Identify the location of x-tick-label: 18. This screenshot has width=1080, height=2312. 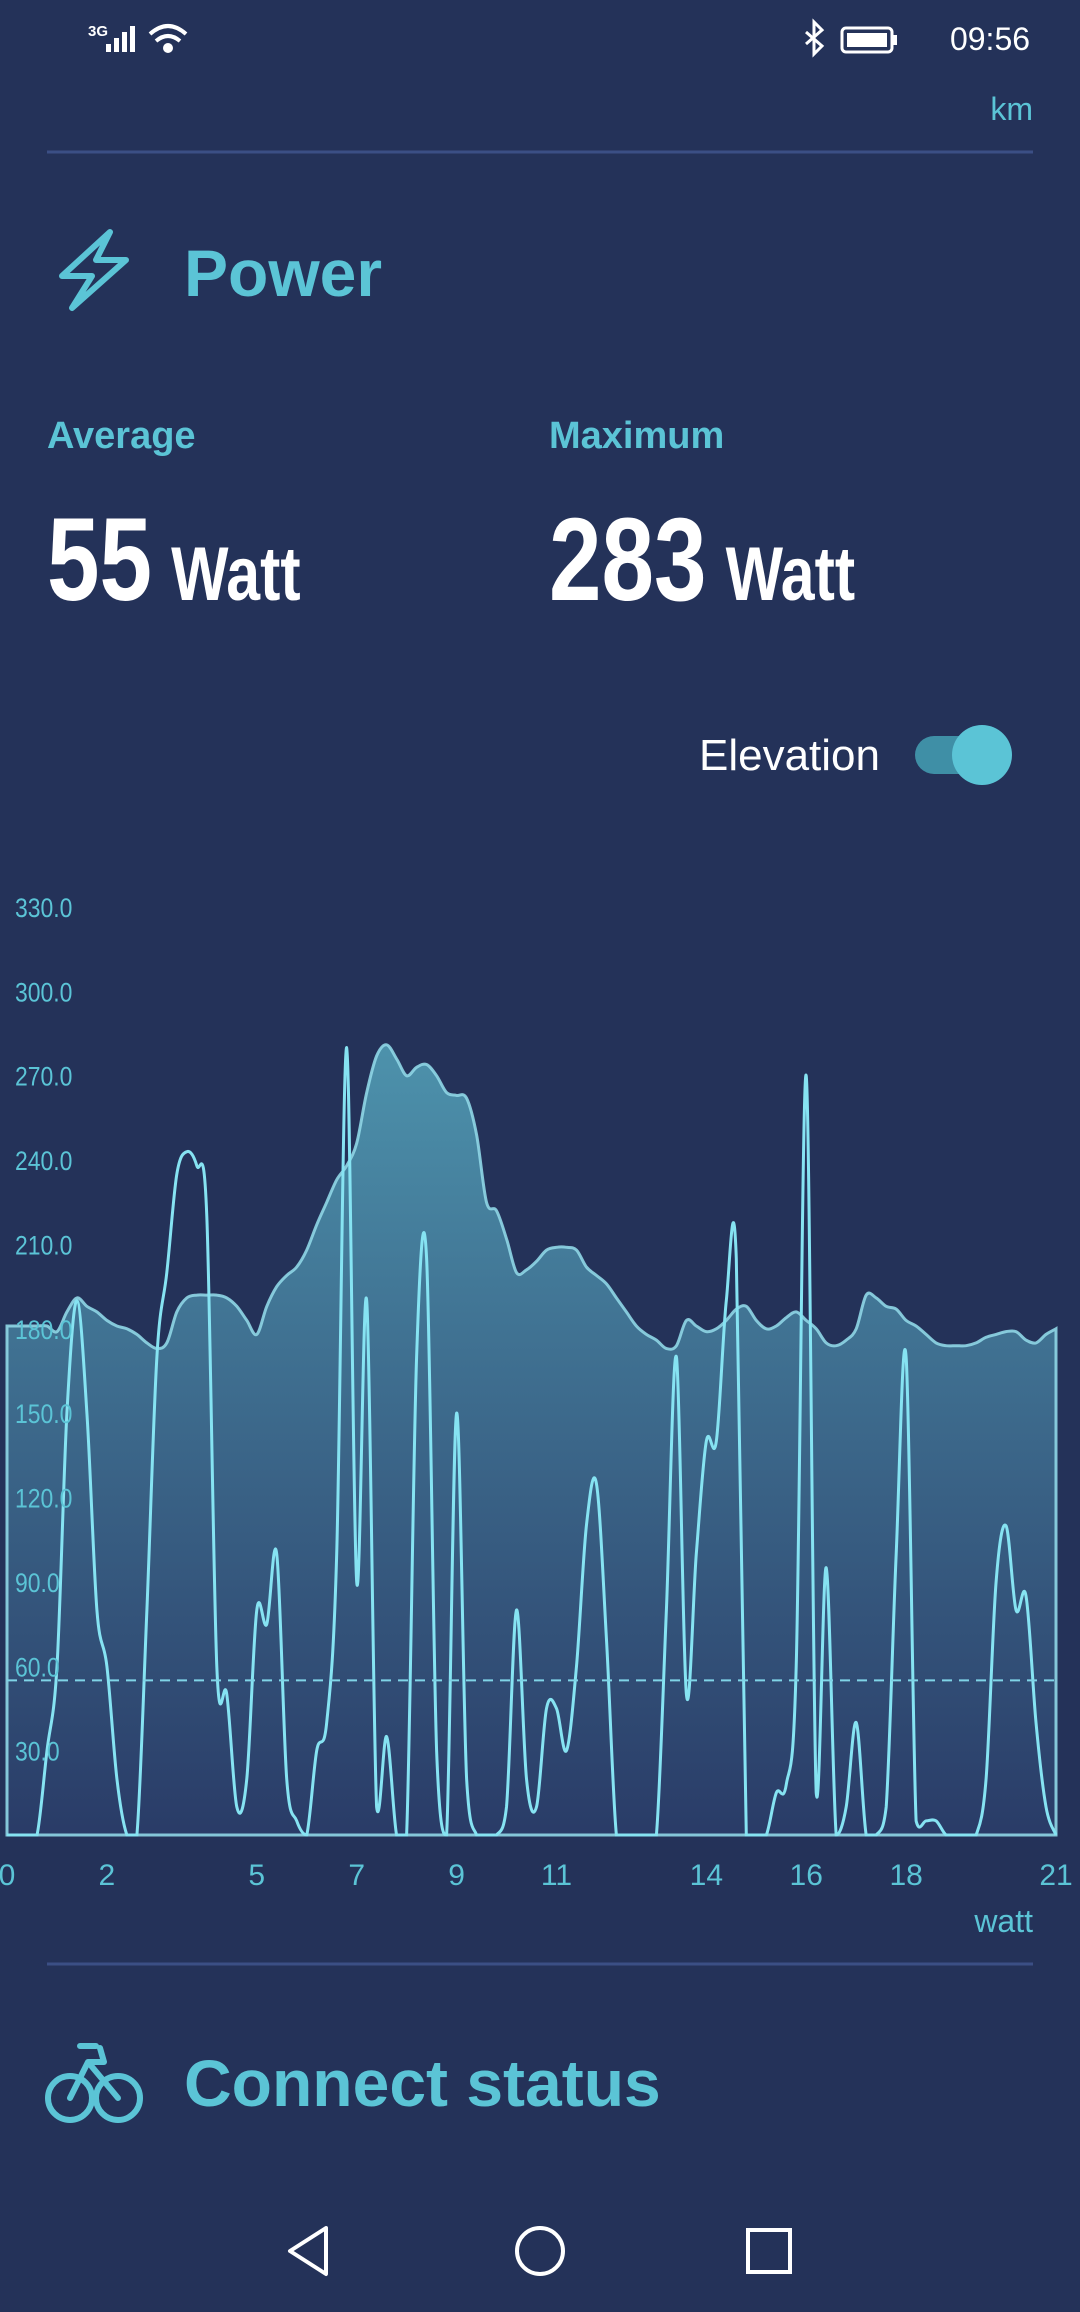
(905, 1875).